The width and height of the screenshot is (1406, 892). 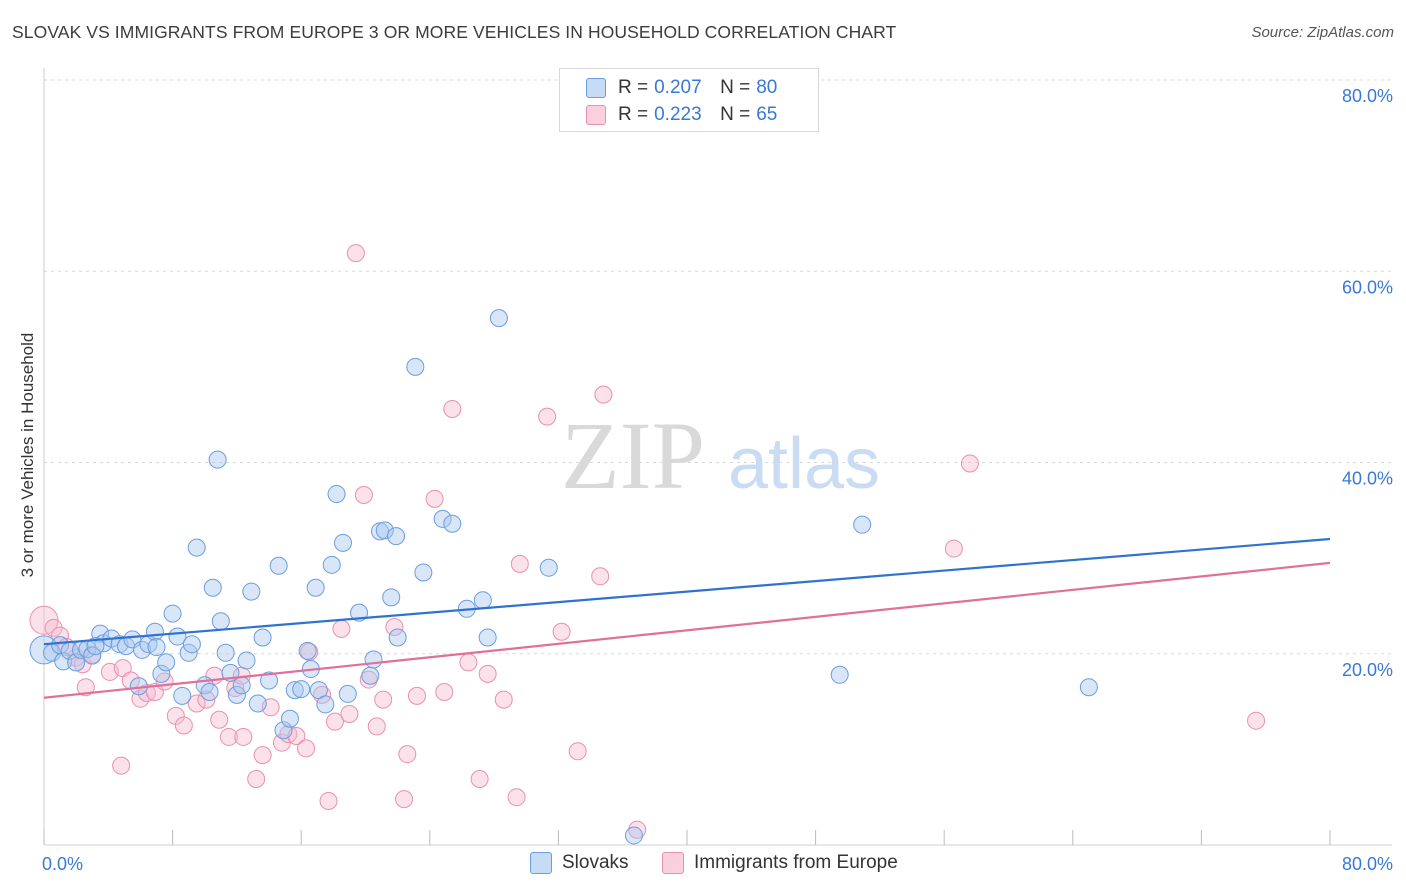 I want to click on x-tick-label: 0.0%, so click(x=62, y=864).